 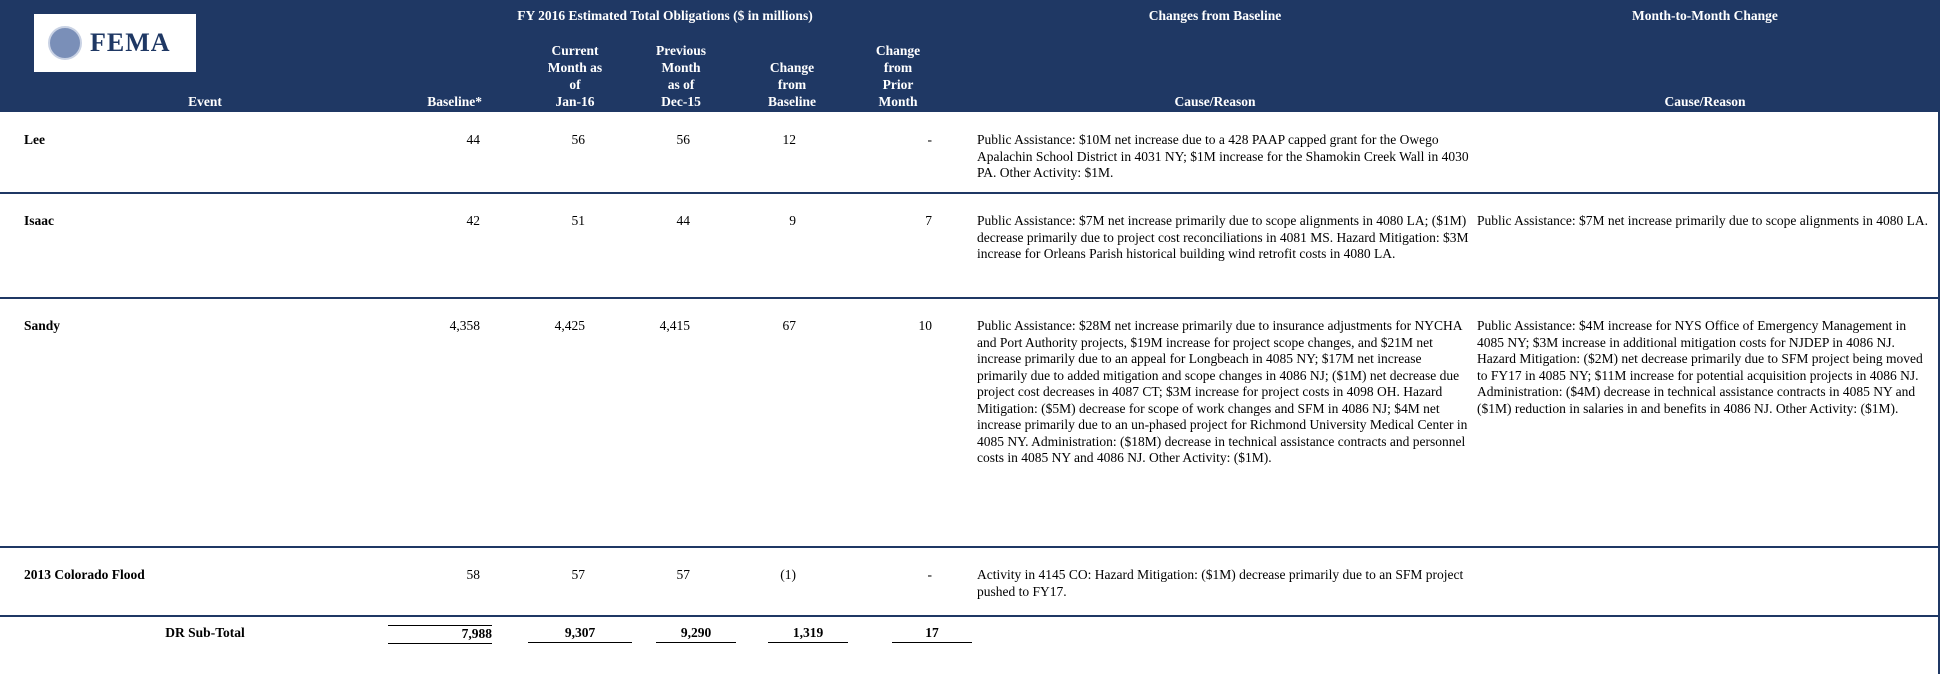 What do you see at coordinates (789, 325) in the screenshot?
I see `value-cell: 67` at bounding box center [789, 325].